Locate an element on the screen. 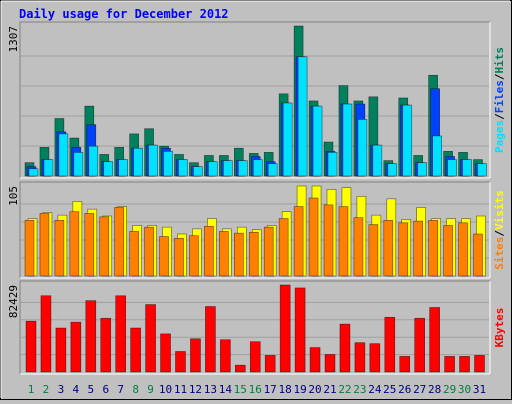 The width and height of the screenshot is (512, 404). x-tick-label: 5 is located at coordinates (90, 389).